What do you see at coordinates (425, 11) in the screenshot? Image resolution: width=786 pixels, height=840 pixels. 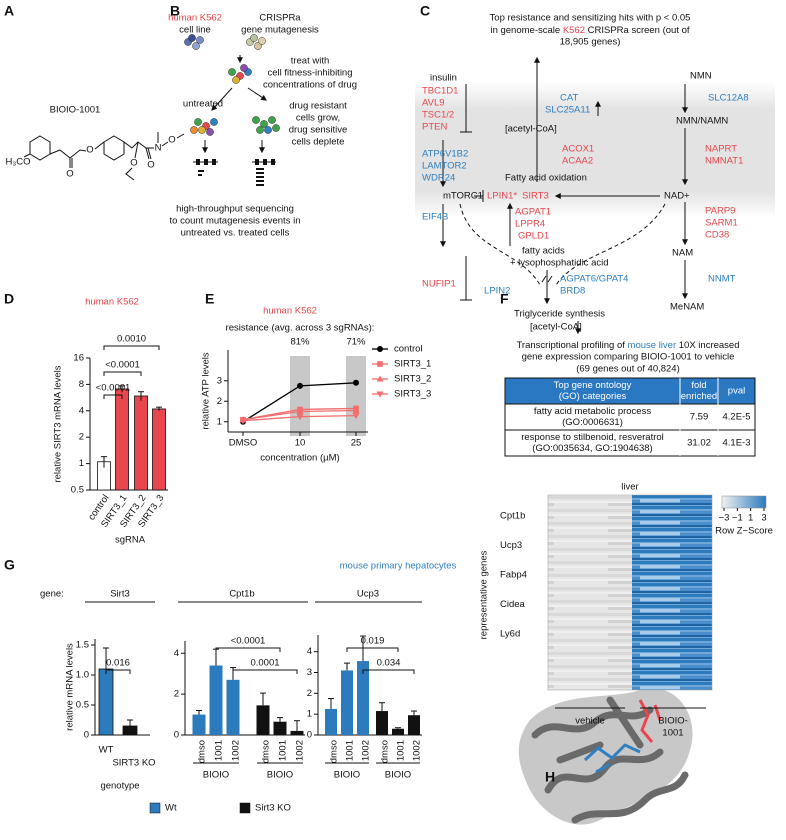 I see `panel-label: C` at bounding box center [425, 11].